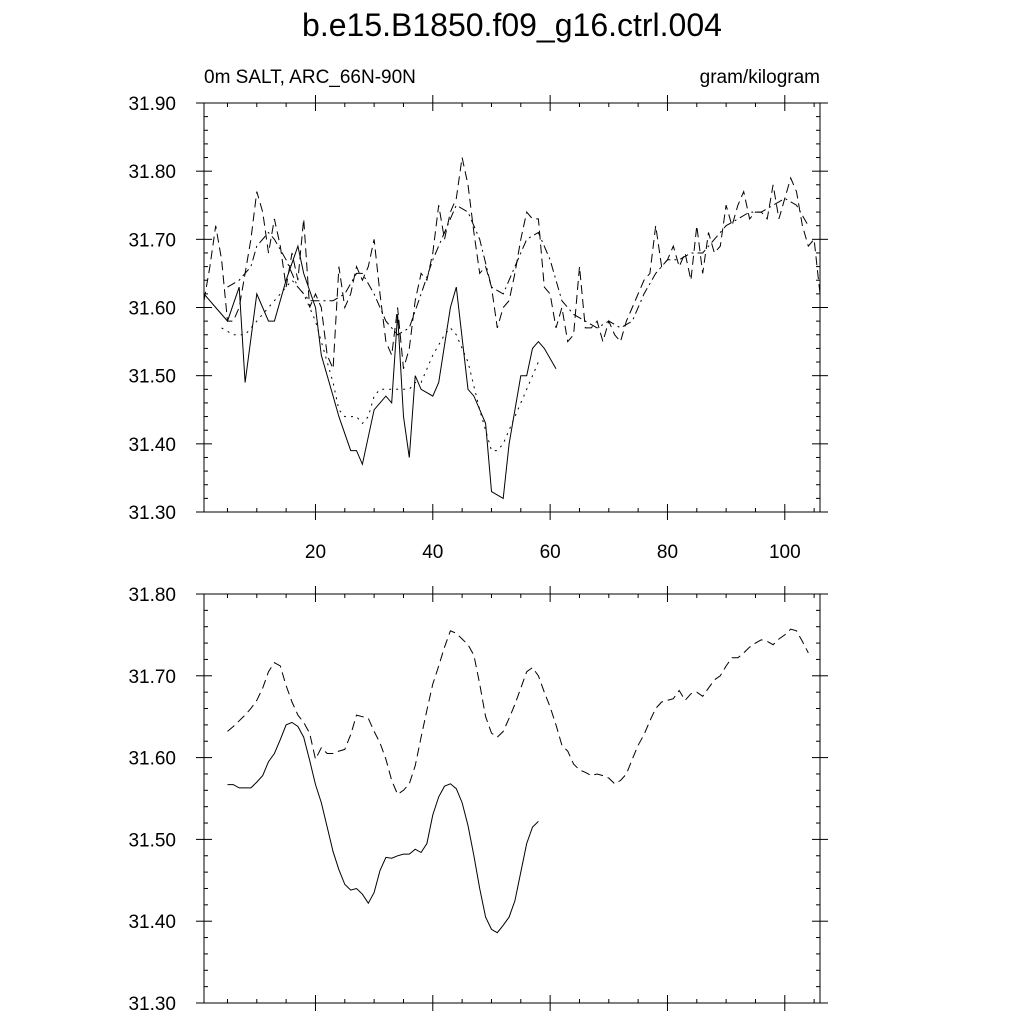 The image size is (1024, 1029). What do you see at coordinates (432, 552) in the screenshot?
I see `x-tick-label: 40` at bounding box center [432, 552].